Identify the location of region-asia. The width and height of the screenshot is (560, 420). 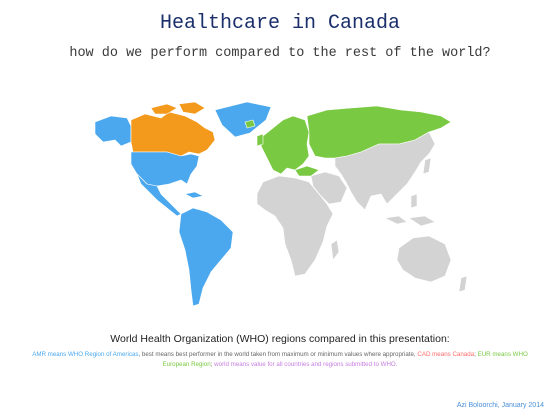
(385, 171).